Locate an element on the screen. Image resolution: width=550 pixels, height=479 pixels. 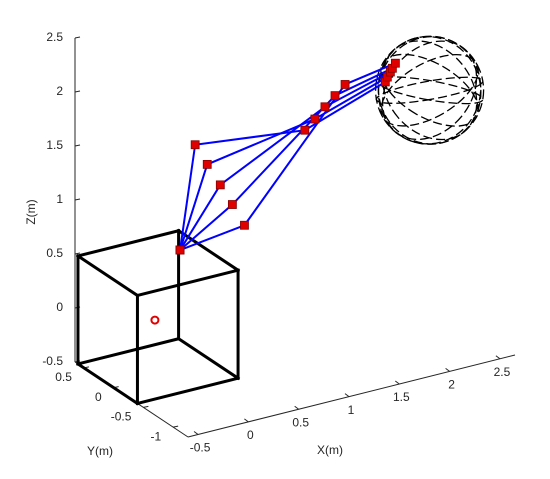
sphere-wire is located at coordinates (429, 90).